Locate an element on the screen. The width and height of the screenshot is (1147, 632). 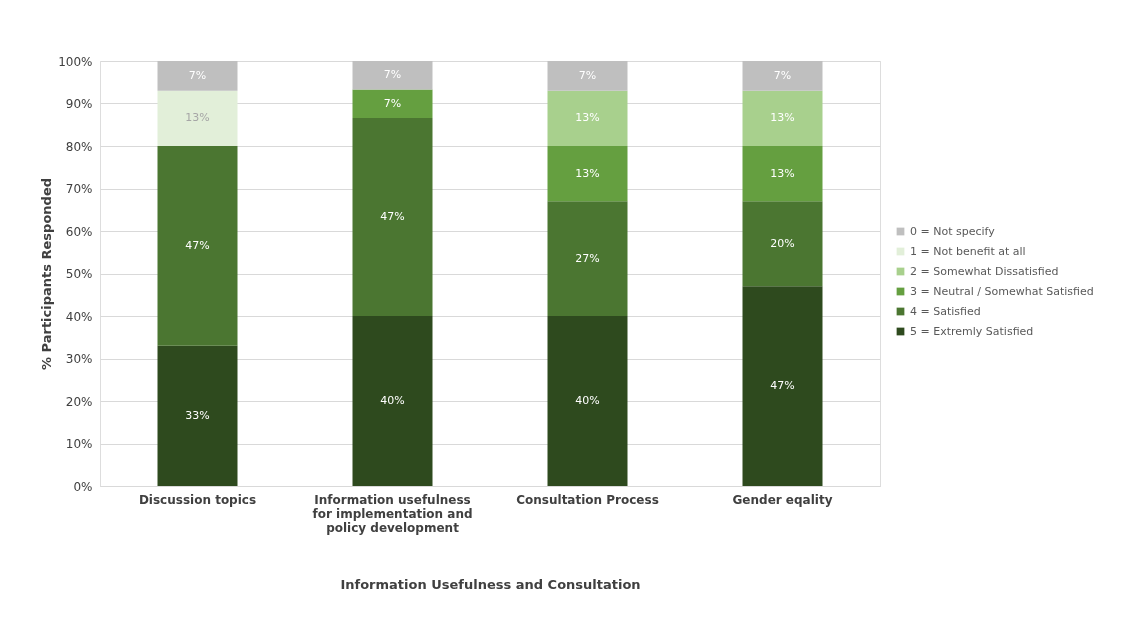
y-tick-label: 40% is located at coordinates (79, 316).